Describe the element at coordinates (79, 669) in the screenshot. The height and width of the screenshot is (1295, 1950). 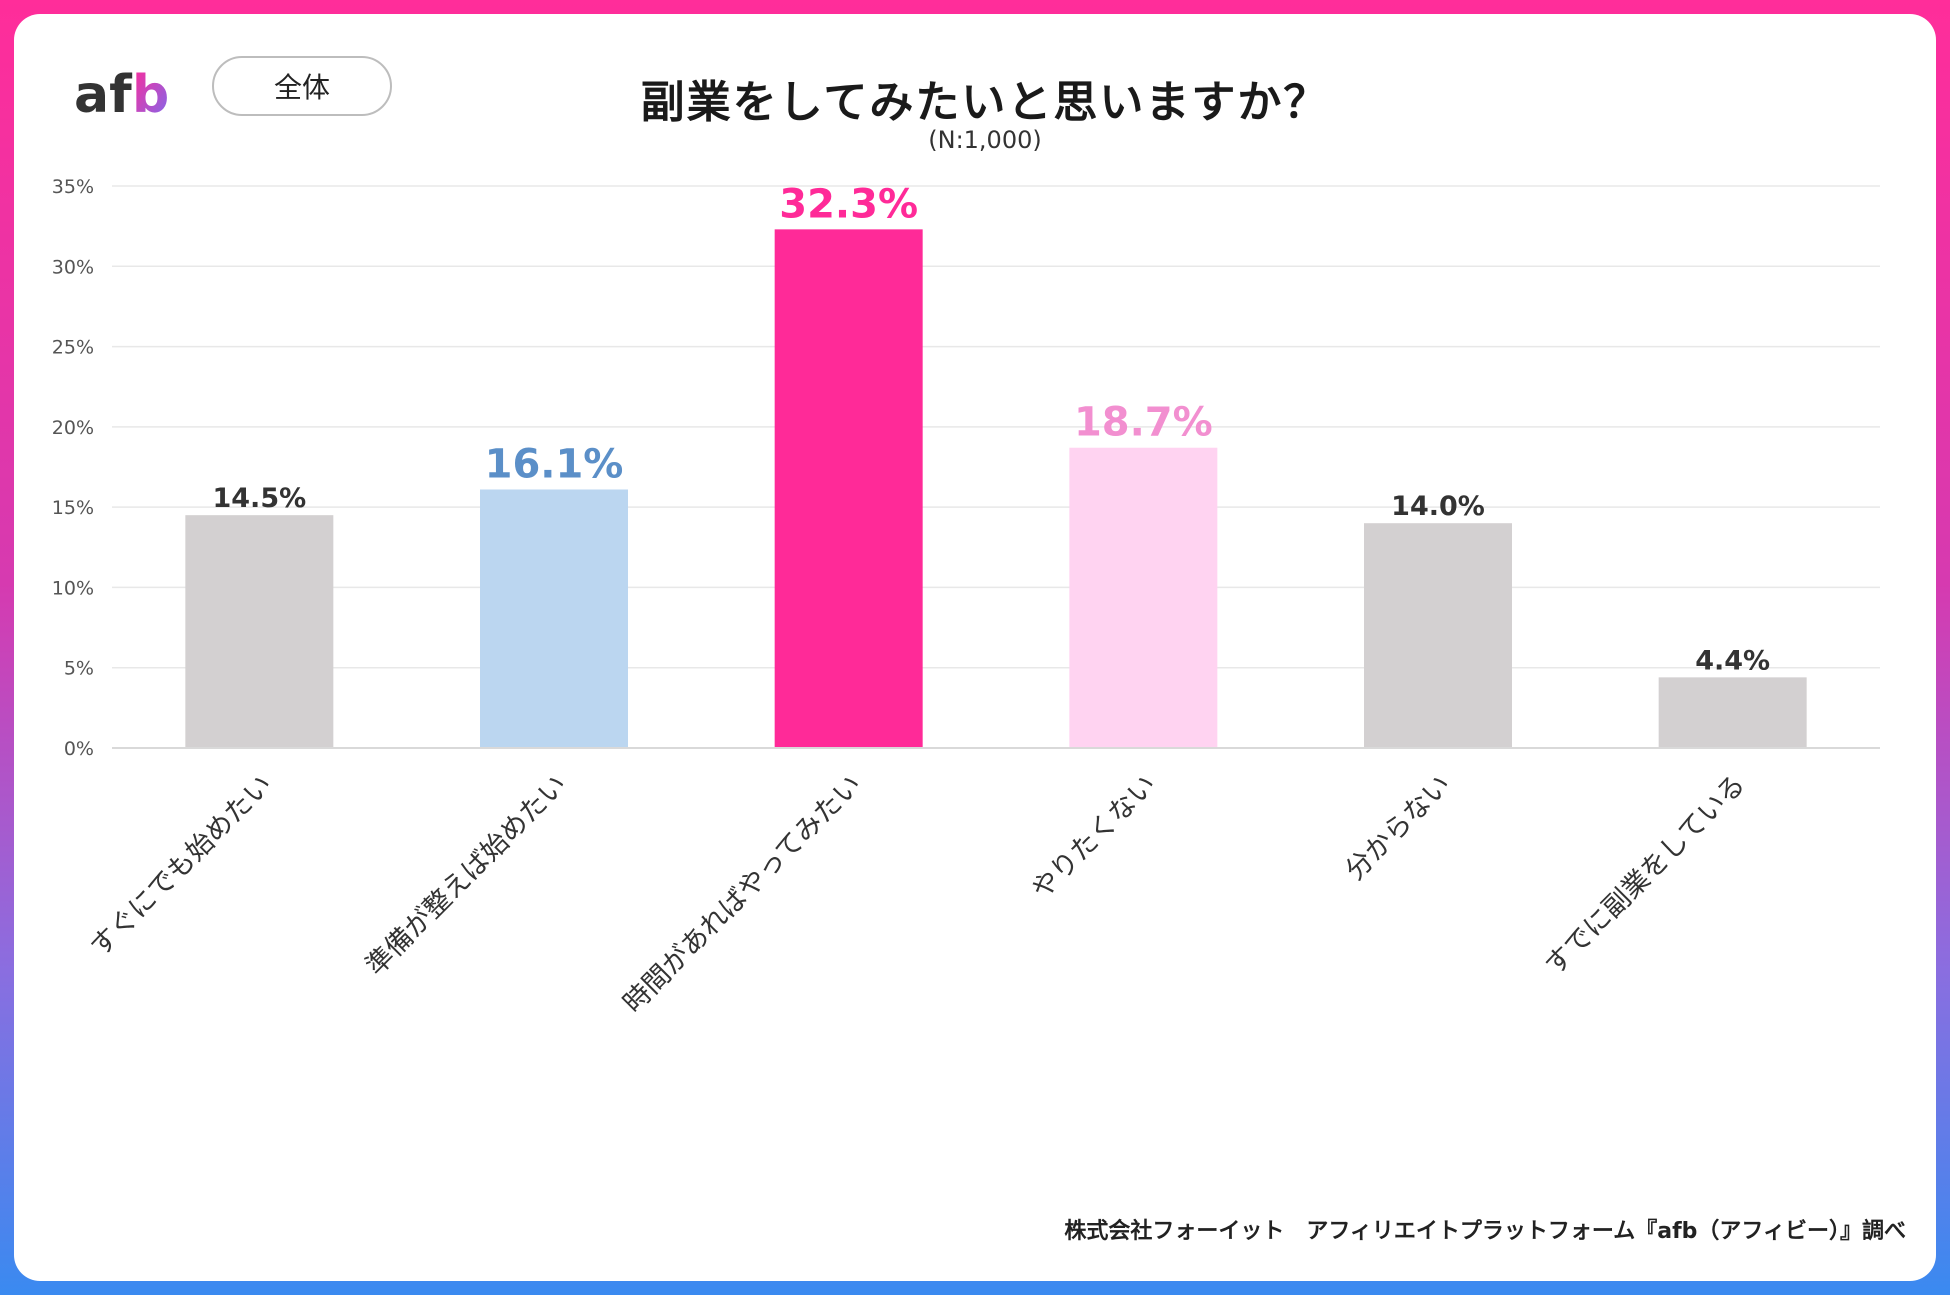
I see `y-tick-label: 5%` at that location.